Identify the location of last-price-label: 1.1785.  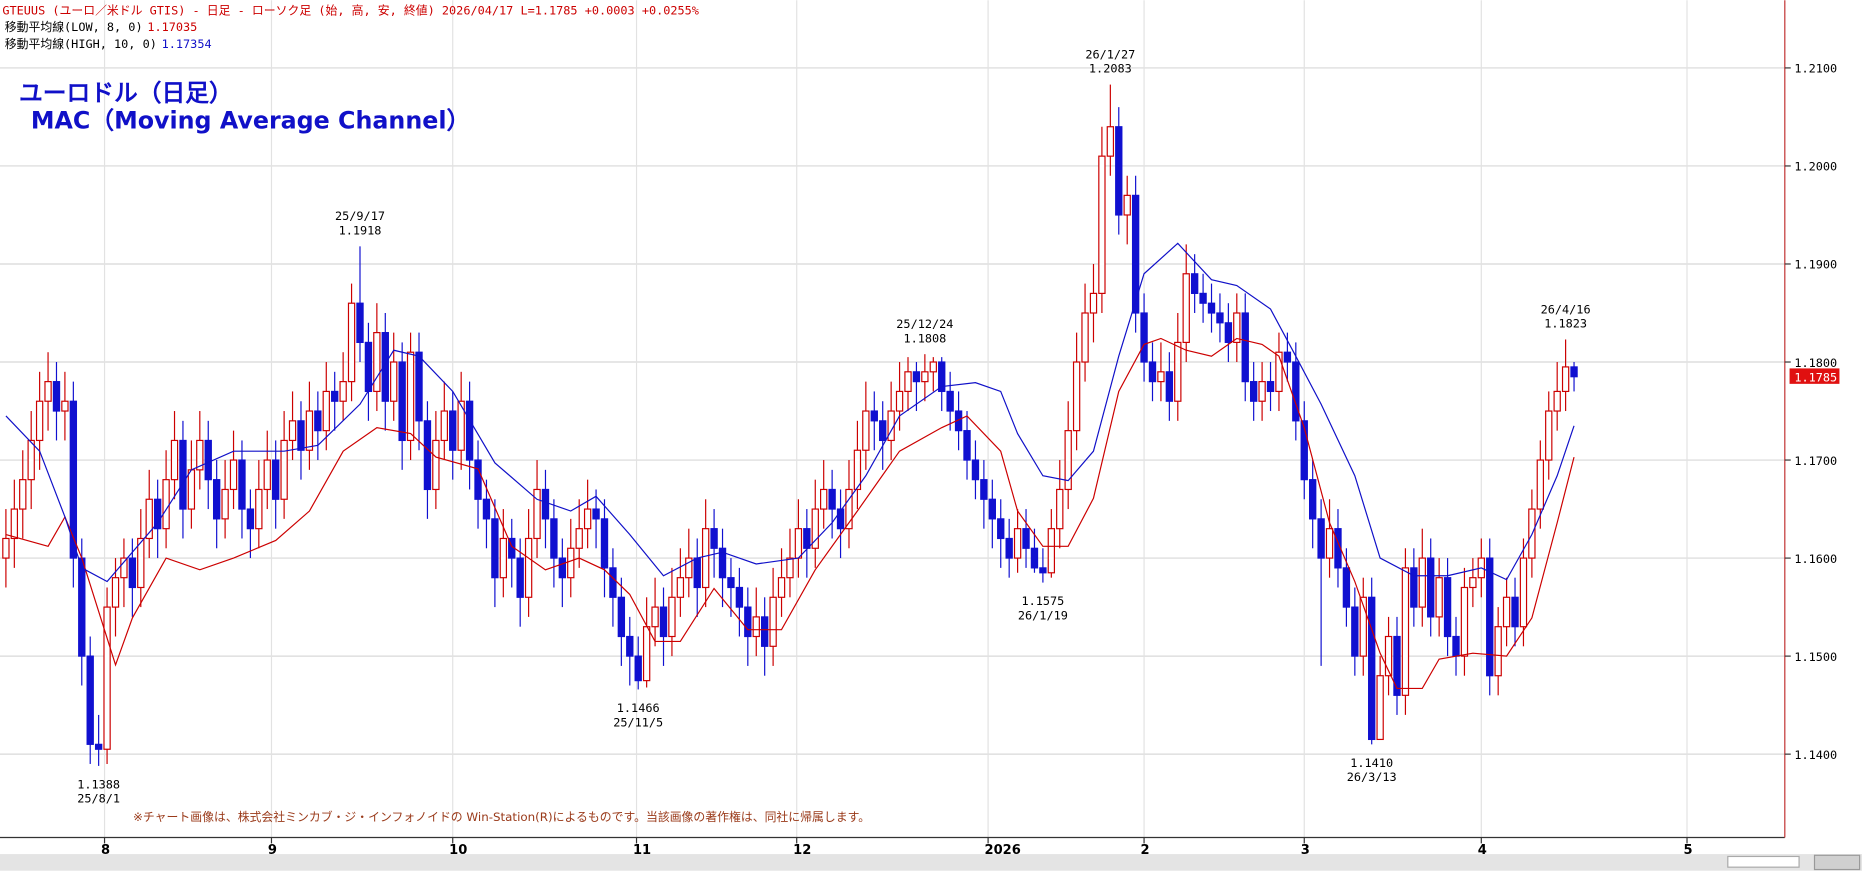
(1815, 377).